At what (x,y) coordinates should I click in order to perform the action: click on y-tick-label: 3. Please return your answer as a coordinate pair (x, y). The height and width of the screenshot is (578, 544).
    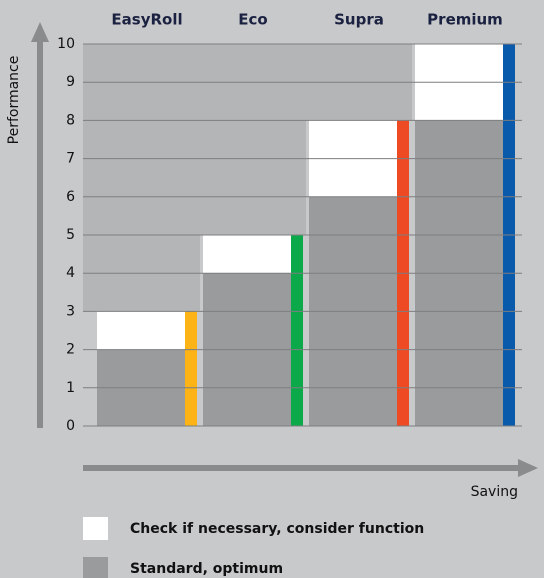
    Looking at the image, I should click on (70, 311).